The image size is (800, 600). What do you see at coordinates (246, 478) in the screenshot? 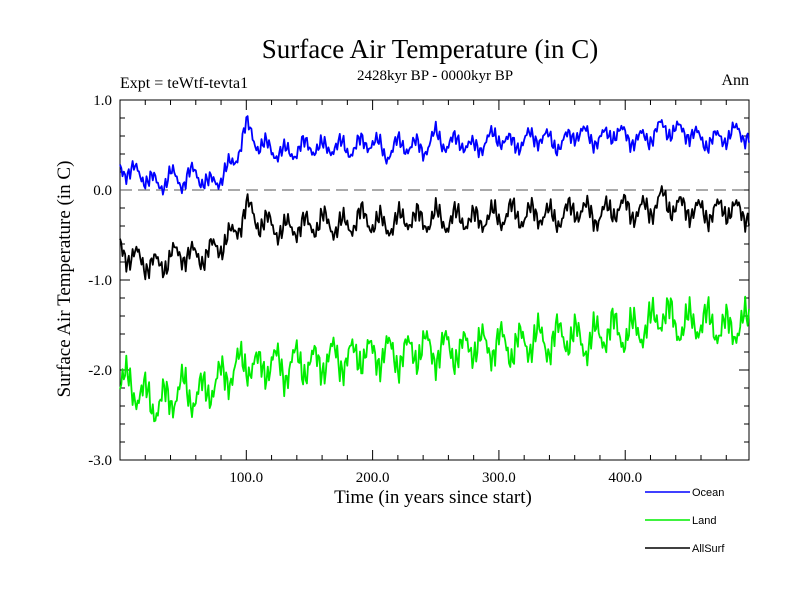
I see `x-tick-label: 100.0` at bounding box center [246, 478].